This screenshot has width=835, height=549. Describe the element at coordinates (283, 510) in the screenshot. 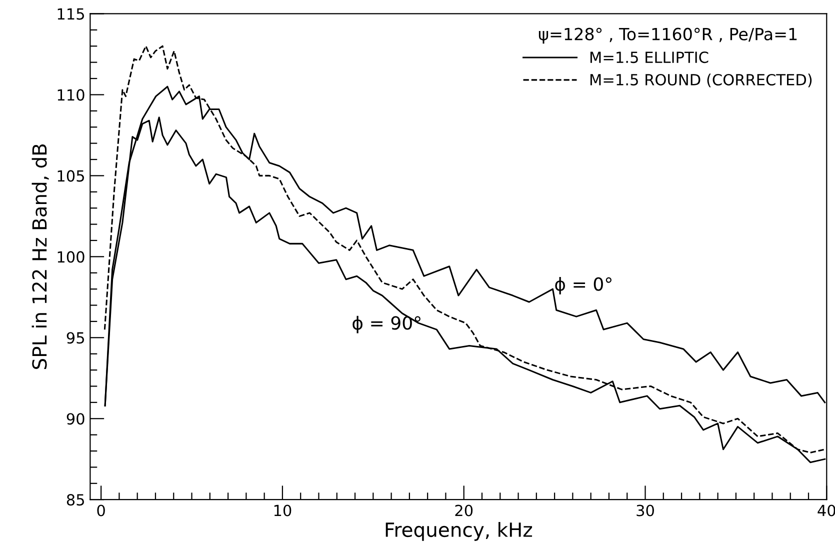

I see `x-tick-label: 10` at that location.